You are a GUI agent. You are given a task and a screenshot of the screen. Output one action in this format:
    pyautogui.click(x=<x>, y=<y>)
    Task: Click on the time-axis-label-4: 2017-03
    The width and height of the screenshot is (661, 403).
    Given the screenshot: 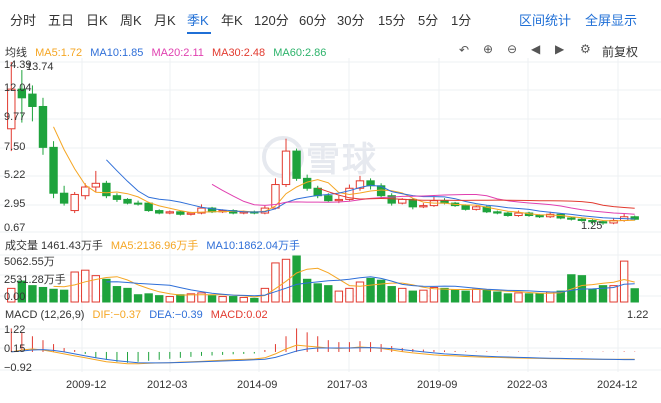 What is the action you would take?
    pyautogui.click(x=347, y=385)
    